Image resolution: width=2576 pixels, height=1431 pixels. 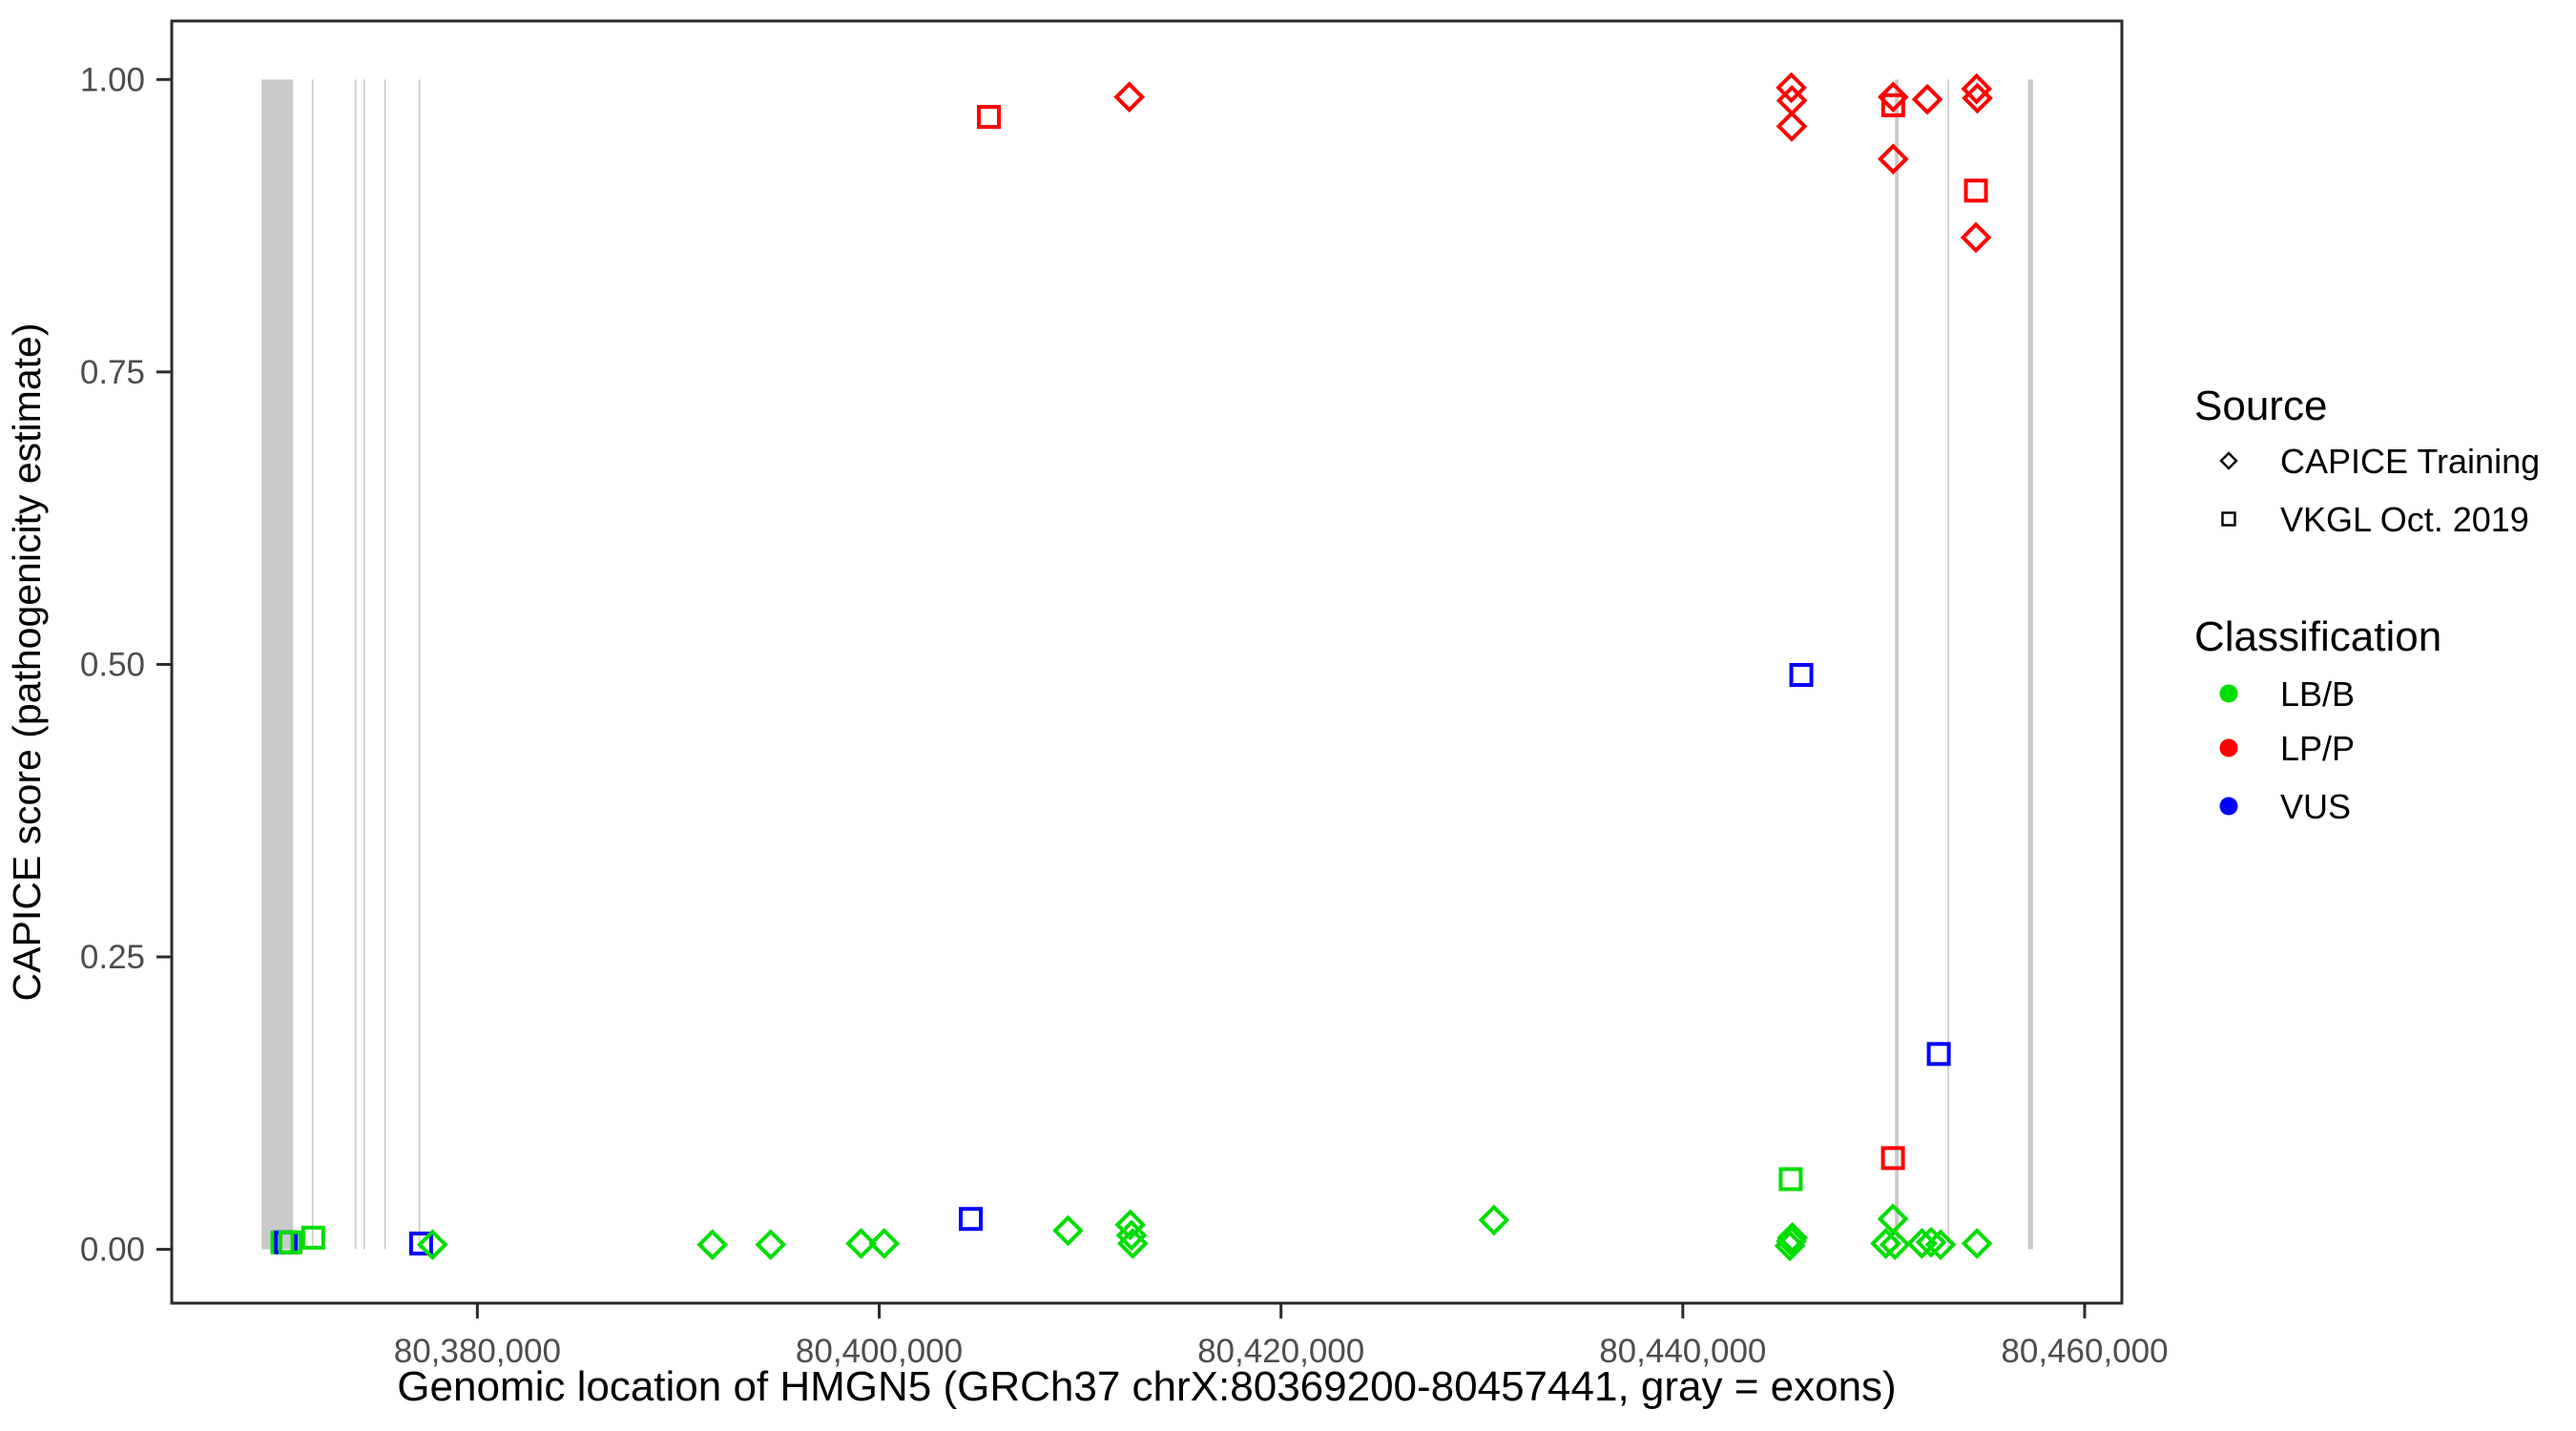 What do you see at coordinates (2317, 636) in the screenshot?
I see `legend-classification-title: Classification` at bounding box center [2317, 636].